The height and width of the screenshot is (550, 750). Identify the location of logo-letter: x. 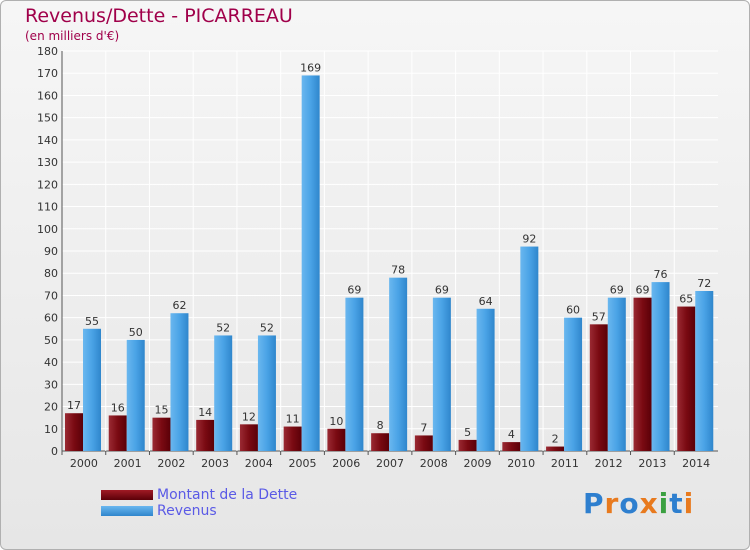
(649, 503).